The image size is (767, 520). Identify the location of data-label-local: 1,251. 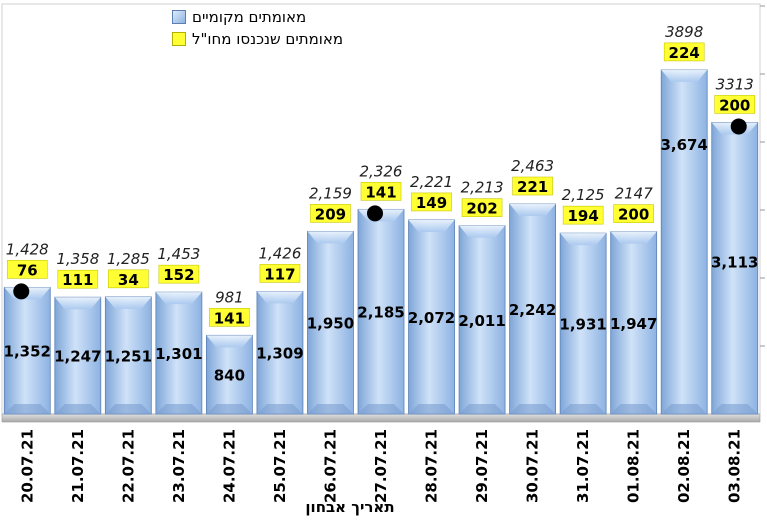
(128, 356).